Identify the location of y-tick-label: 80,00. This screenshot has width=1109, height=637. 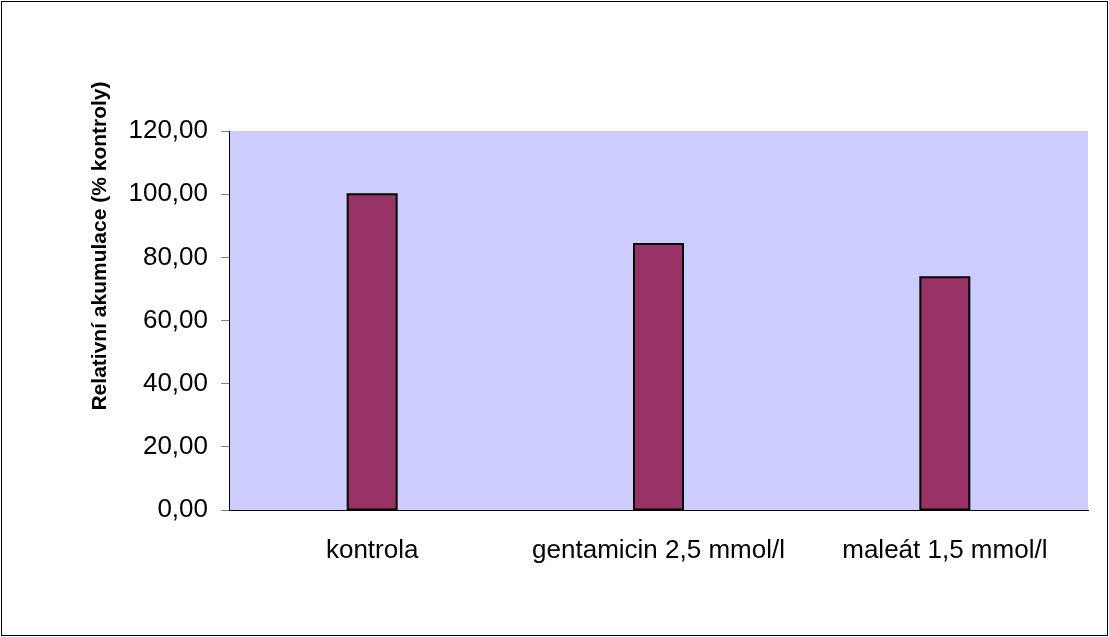
(175, 255).